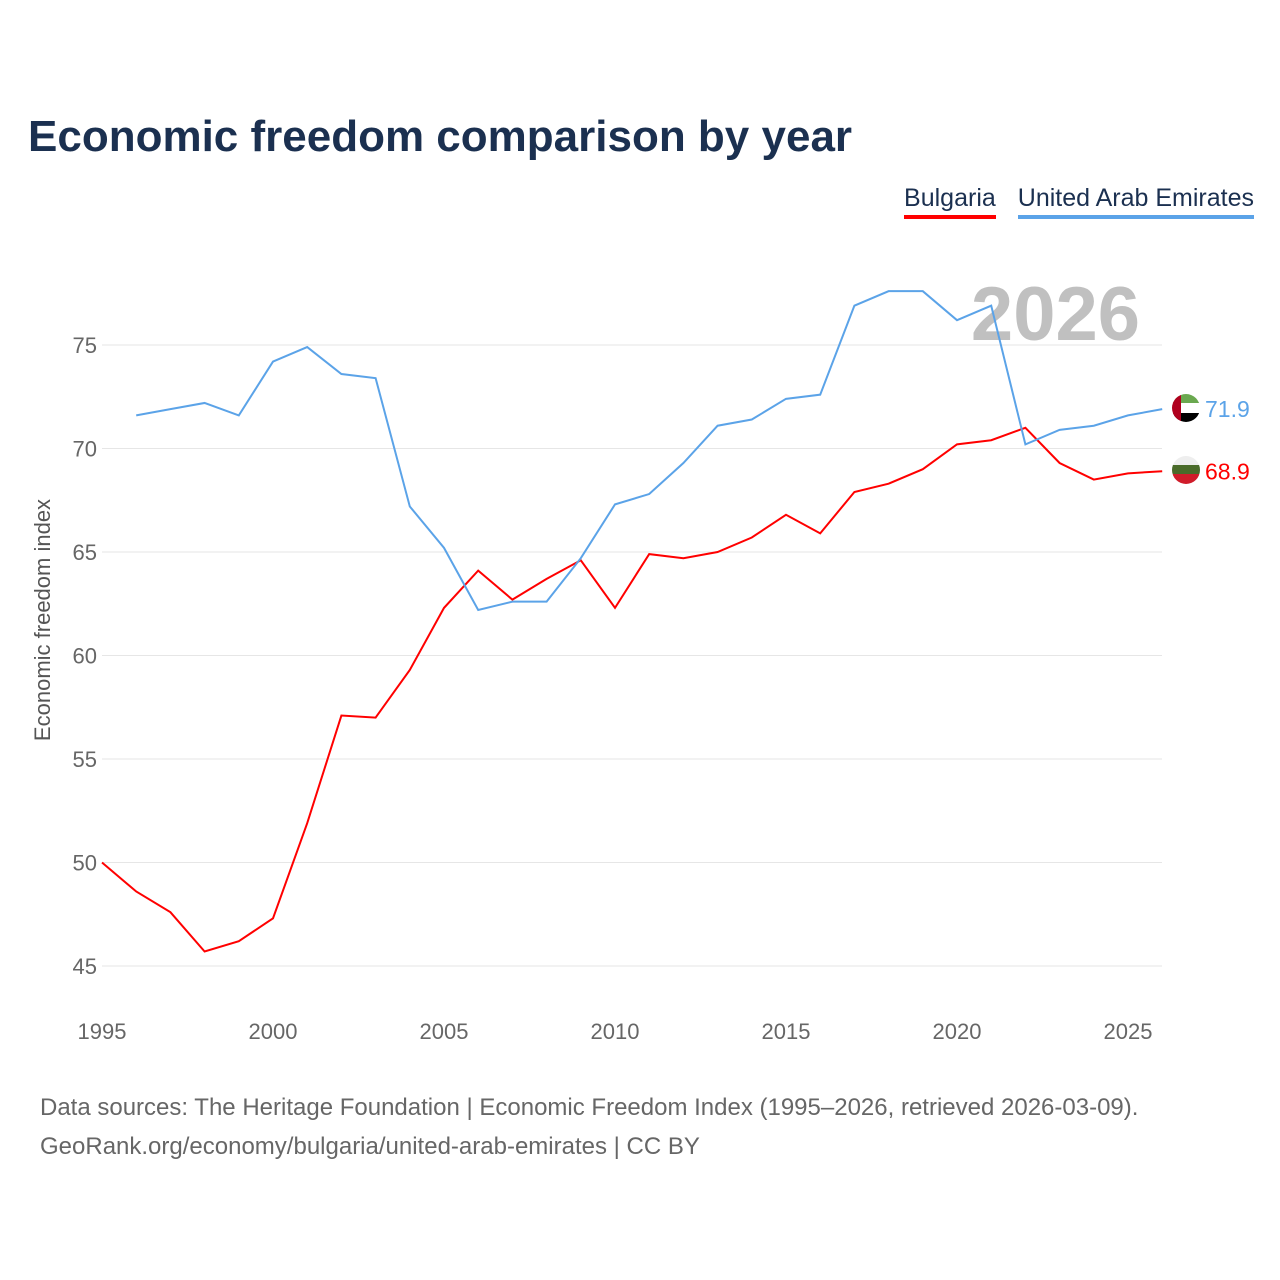 The image size is (1280, 1280). Describe the element at coordinates (1227, 409) in the screenshot. I see `end-value-label: 71.9` at that location.